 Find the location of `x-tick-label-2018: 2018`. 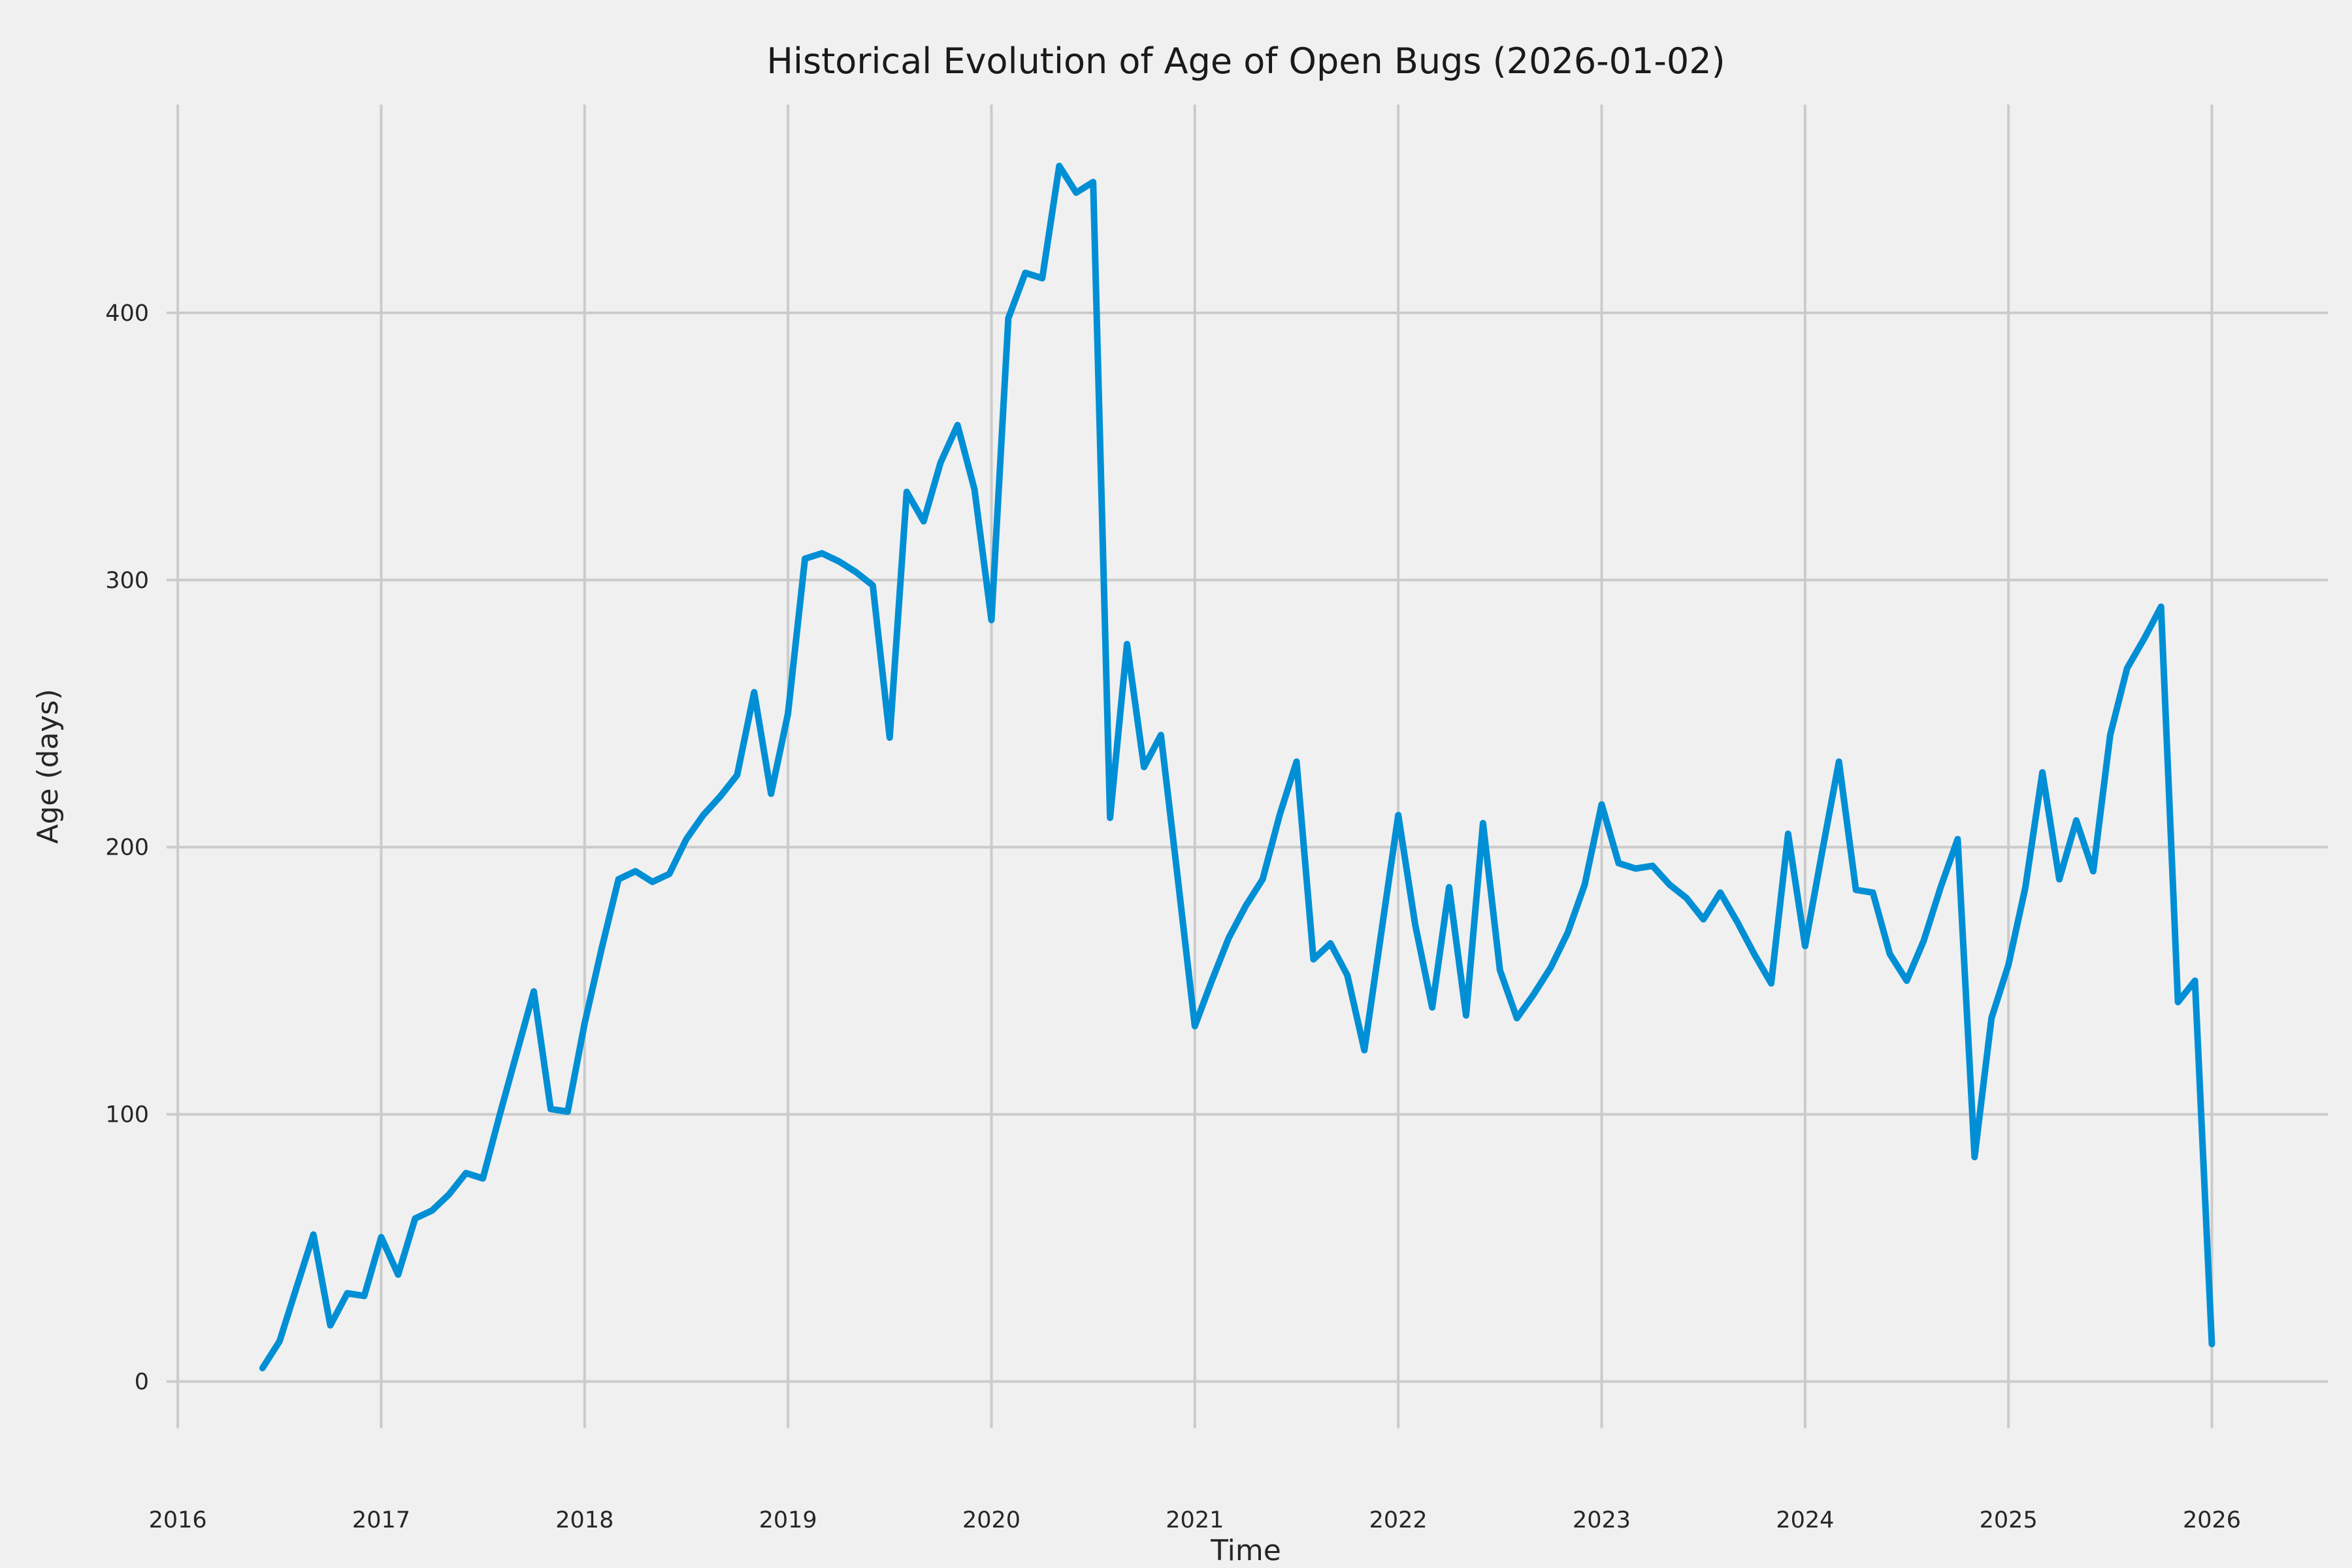

x-tick-label-2018: 2018 is located at coordinates (584, 1520).